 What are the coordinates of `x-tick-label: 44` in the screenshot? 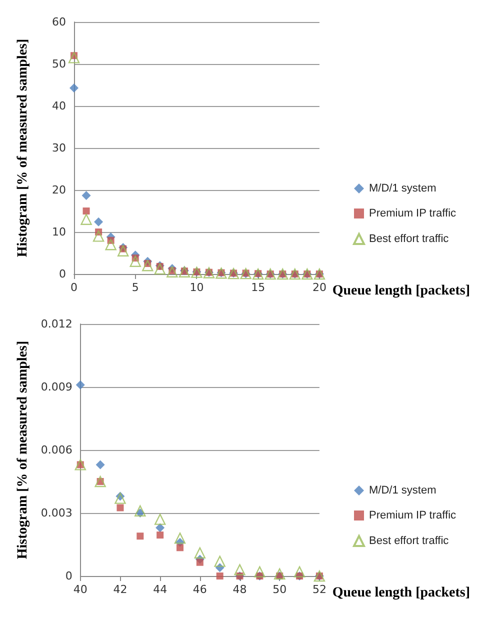 It's located at (160, 589).